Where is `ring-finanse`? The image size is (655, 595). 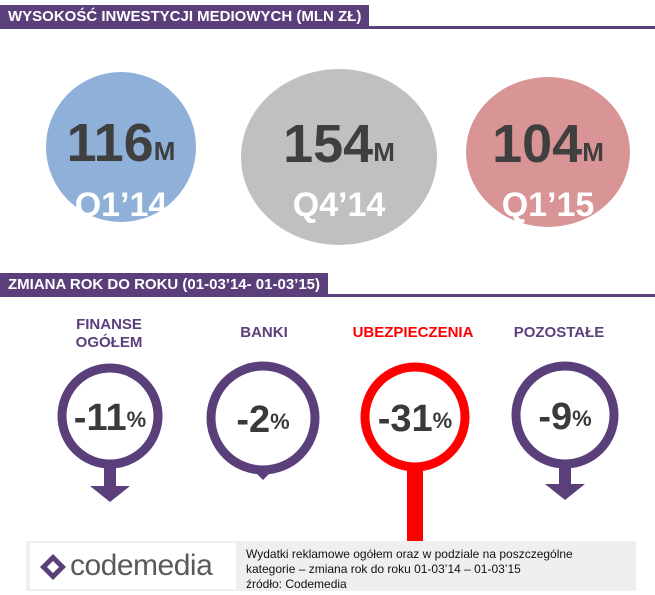
ring-finanse is located at coordinates (110, 432).